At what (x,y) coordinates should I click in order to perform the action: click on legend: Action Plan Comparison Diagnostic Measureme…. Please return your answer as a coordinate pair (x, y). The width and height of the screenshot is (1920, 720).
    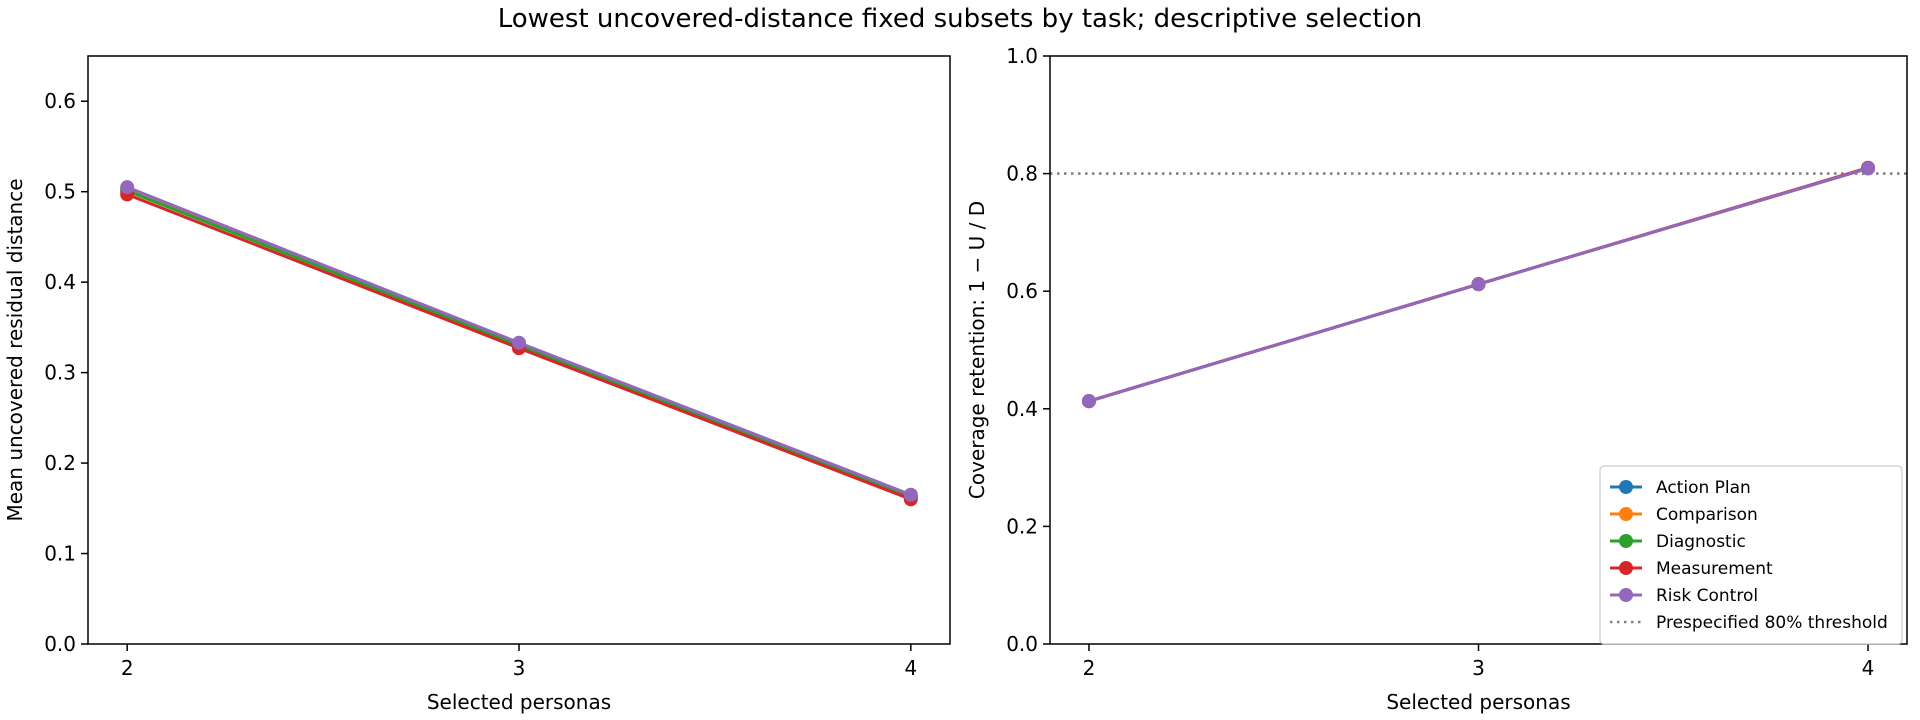
    Looking at the image, I should click on (1751, 555).